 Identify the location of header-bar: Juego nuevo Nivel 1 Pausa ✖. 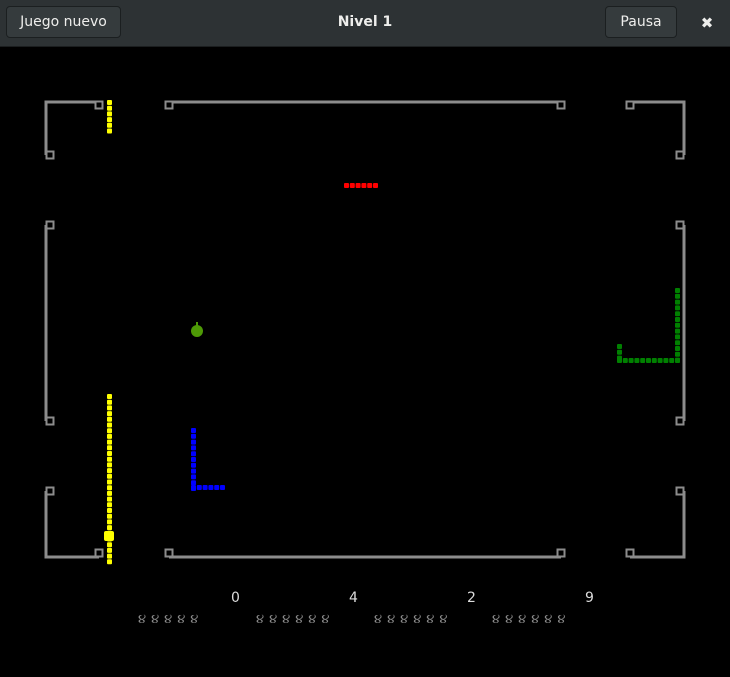
(365, 23).